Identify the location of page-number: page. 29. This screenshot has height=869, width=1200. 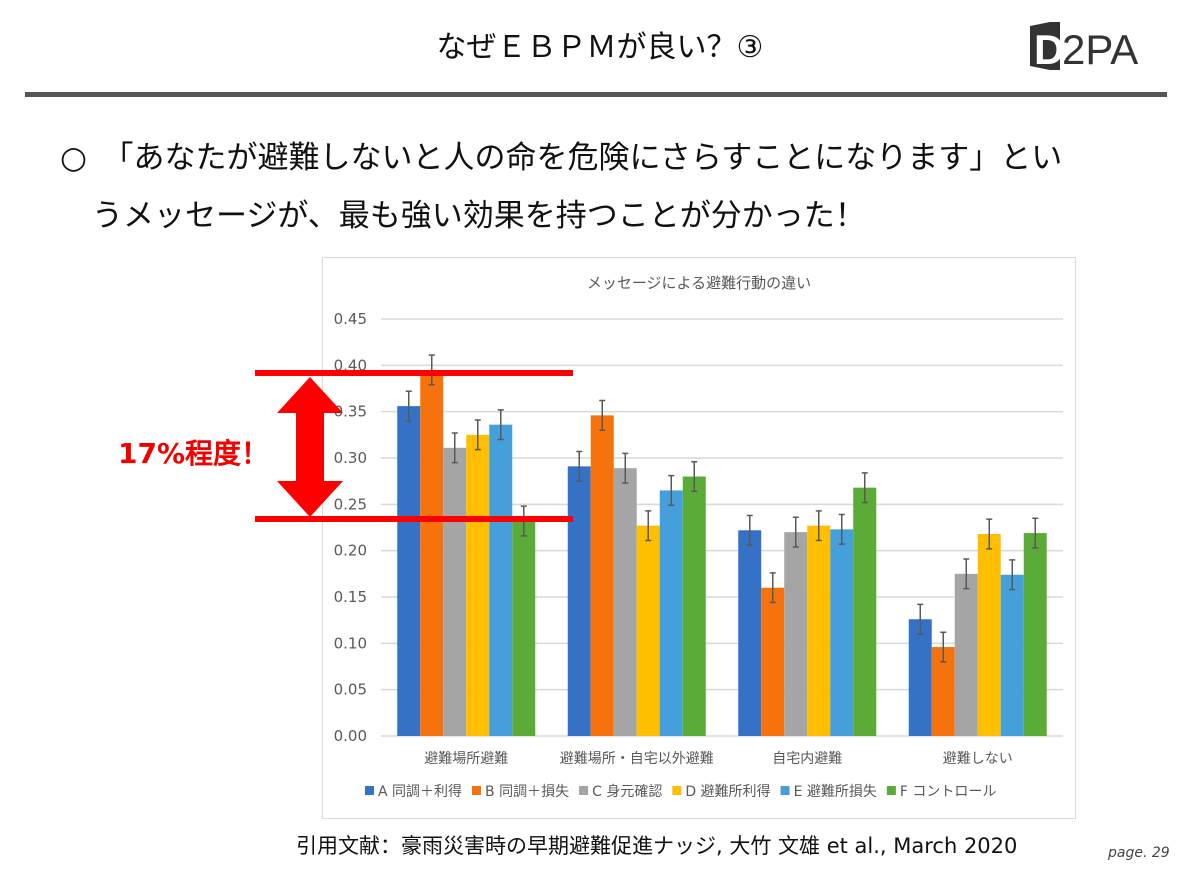
(1139, 853).